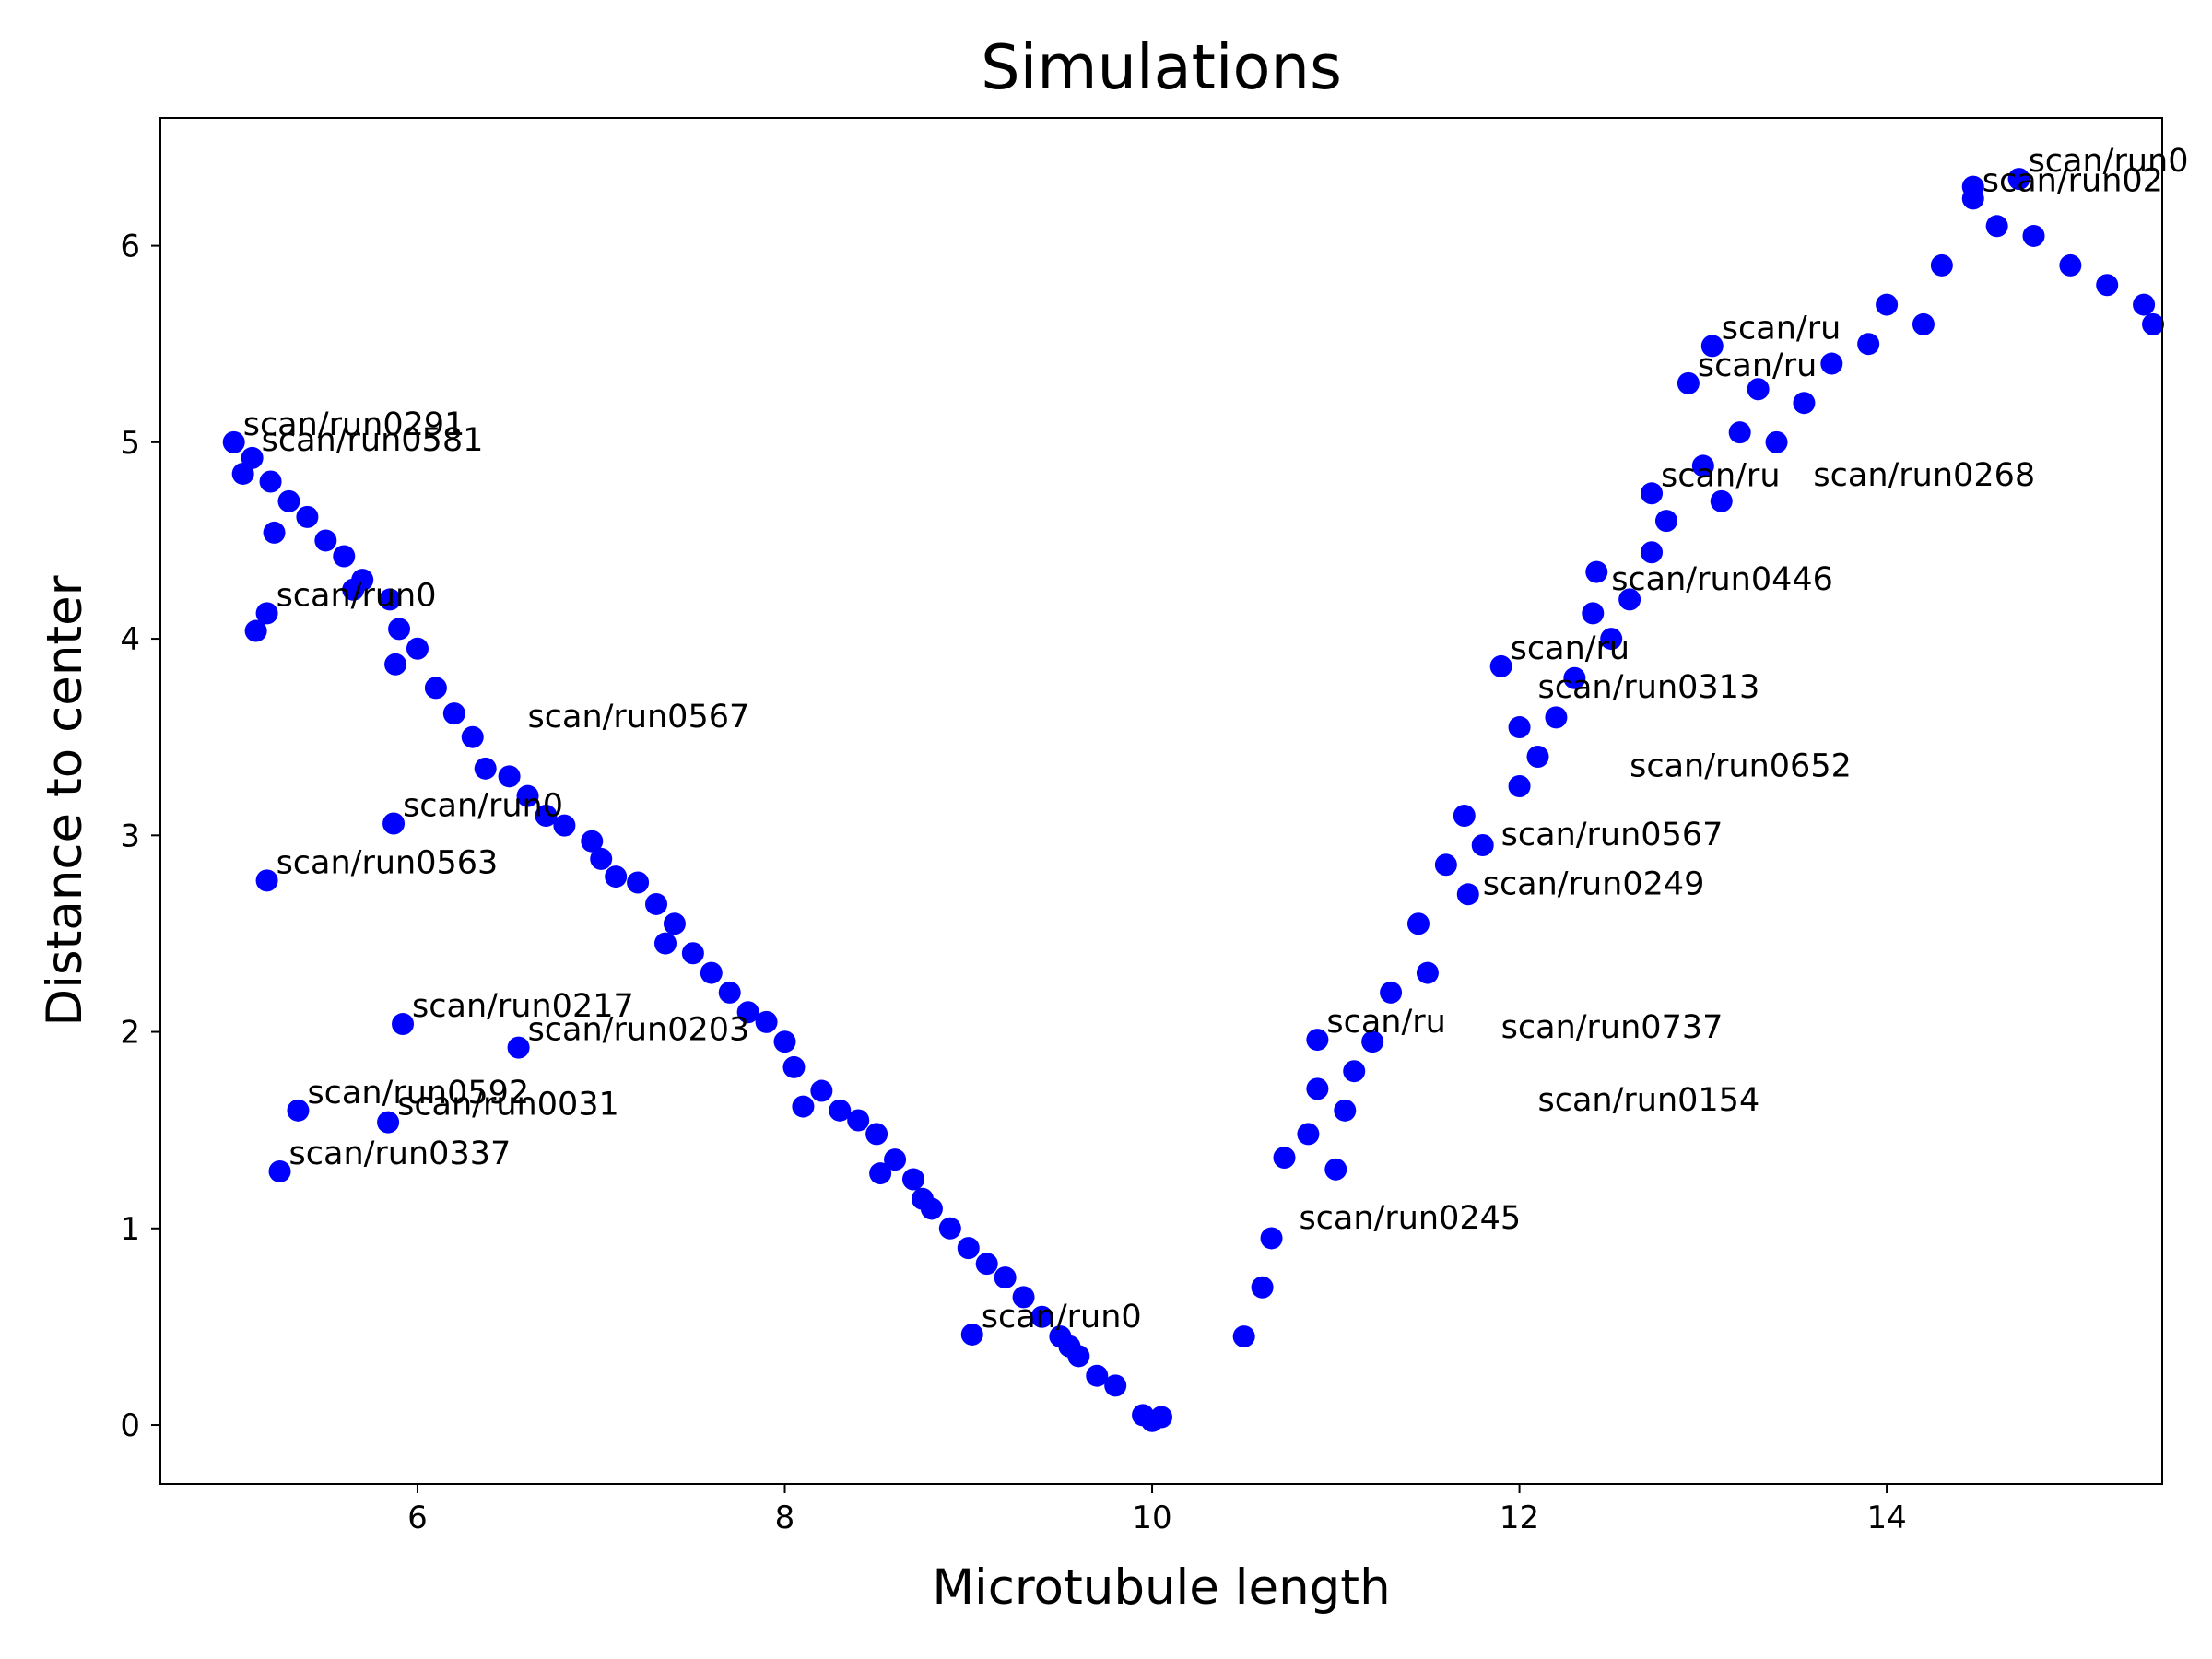  Describe the element at coordinates (130, 247) in the screenshot. I see `y-tick-label: 6` at that location.